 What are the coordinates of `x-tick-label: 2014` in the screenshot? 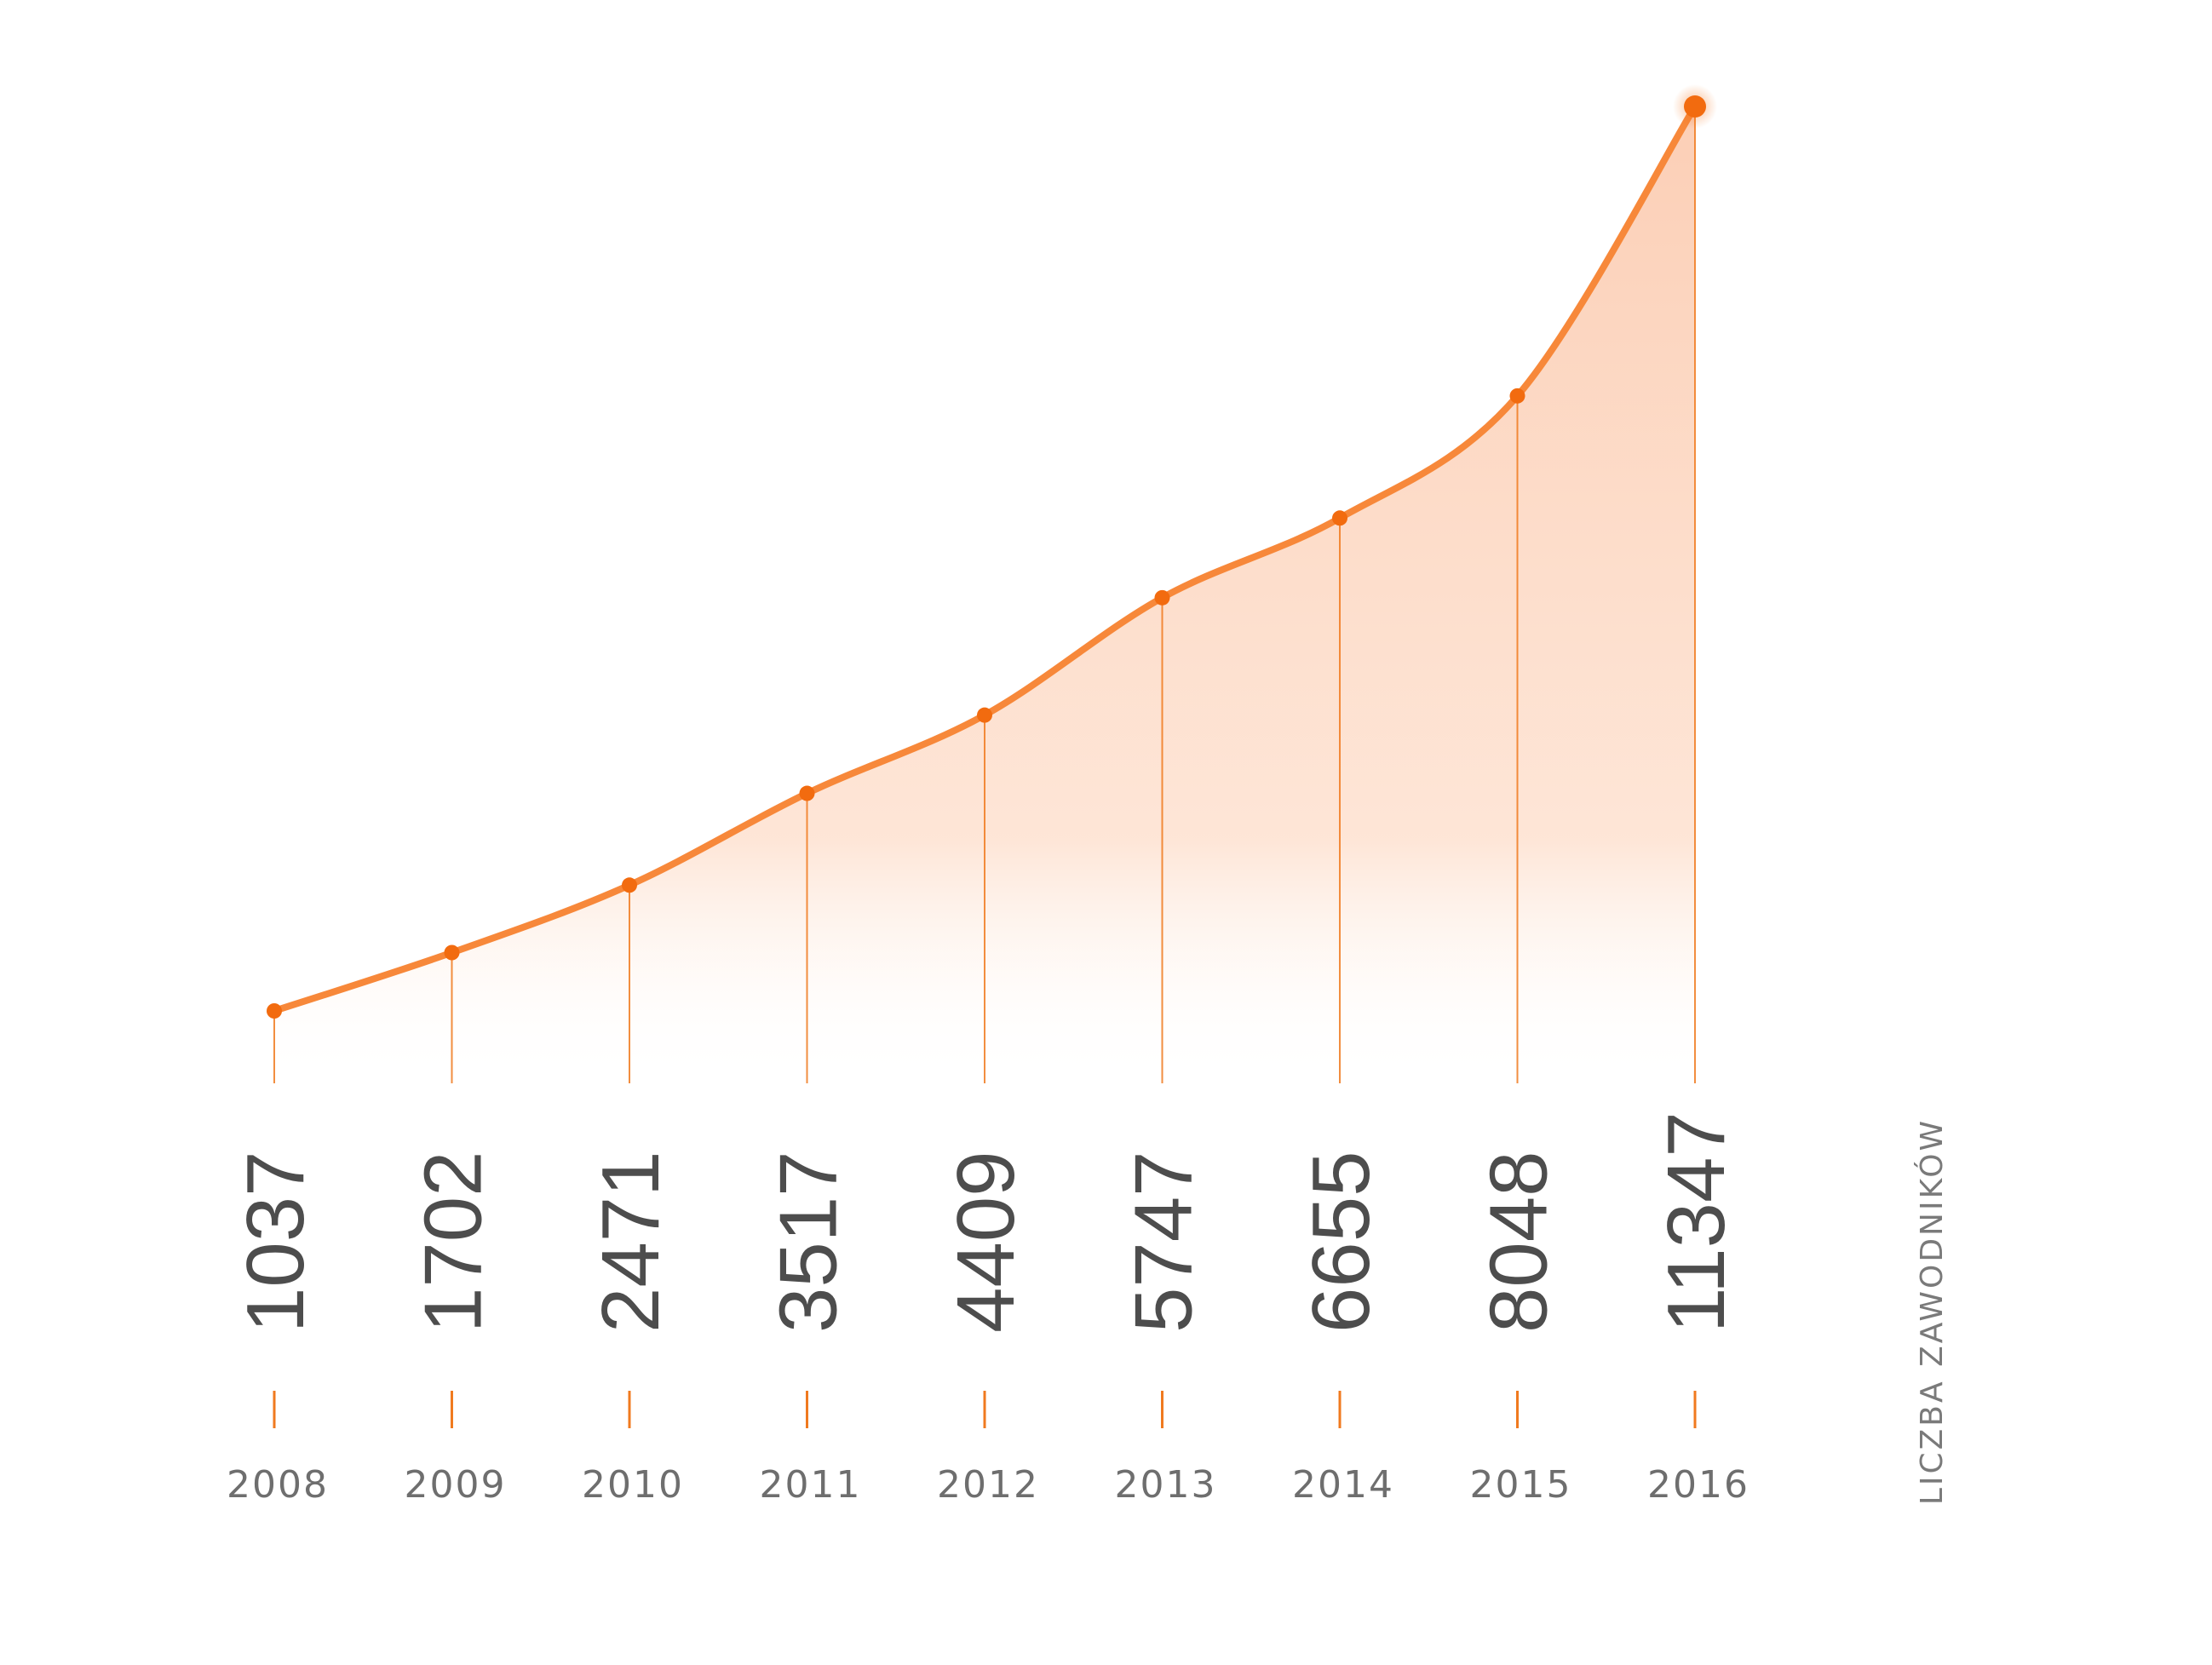 It's located at (1343, 1485).